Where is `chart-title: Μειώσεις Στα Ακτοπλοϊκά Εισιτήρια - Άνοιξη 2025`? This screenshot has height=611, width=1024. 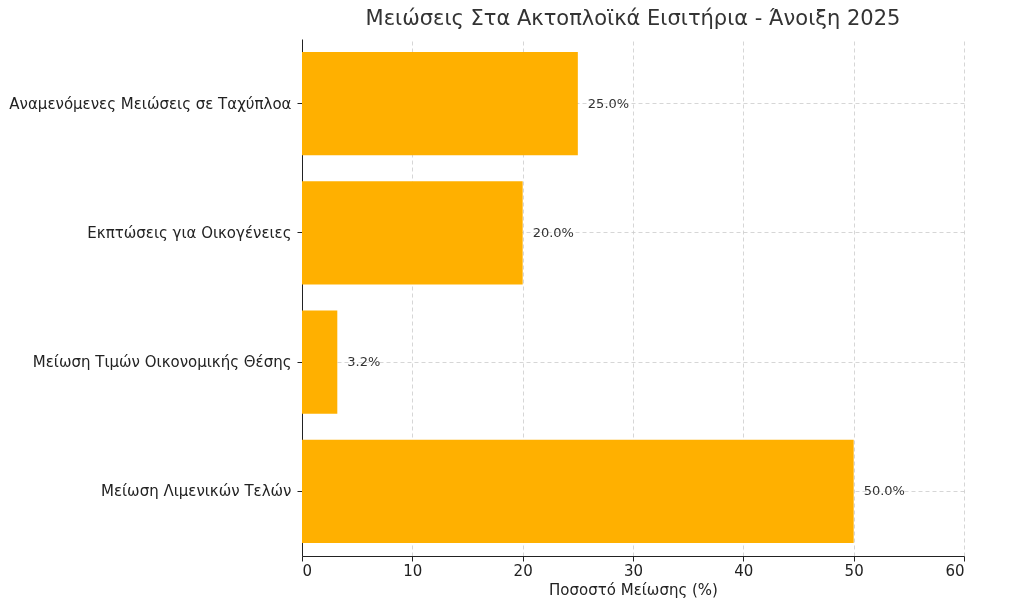
chart-title: Μειώσεις Στα Ακτοπλοϊκά Εισιτήρια - Άνοιξη 2025 is located at coordinates (633, 18).